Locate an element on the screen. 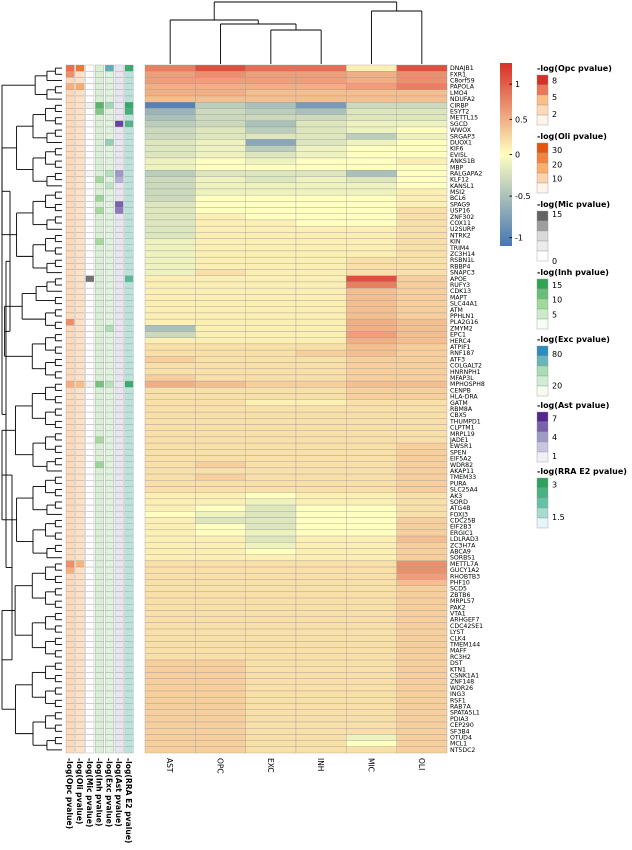 The width and height of the screenshot is (632, 850). heatmap-cell-KLF12-EXC is located at coordinates (271, 179).